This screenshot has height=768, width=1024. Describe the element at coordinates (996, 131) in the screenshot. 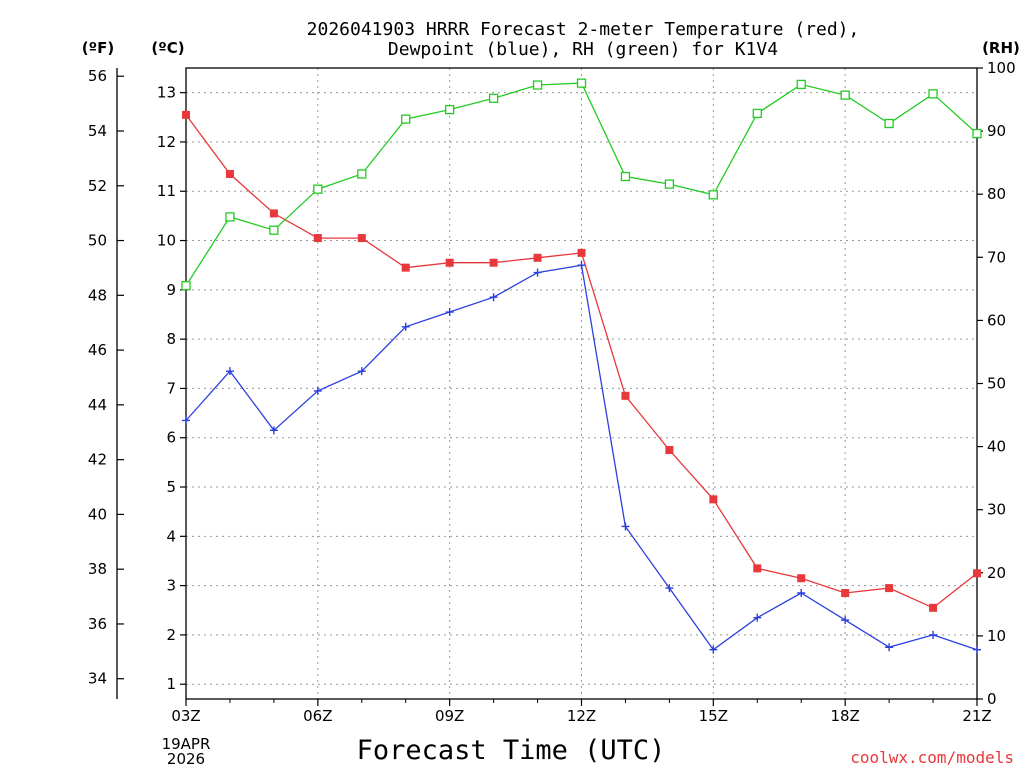

I see `tick-label-rh: 90` at that location.